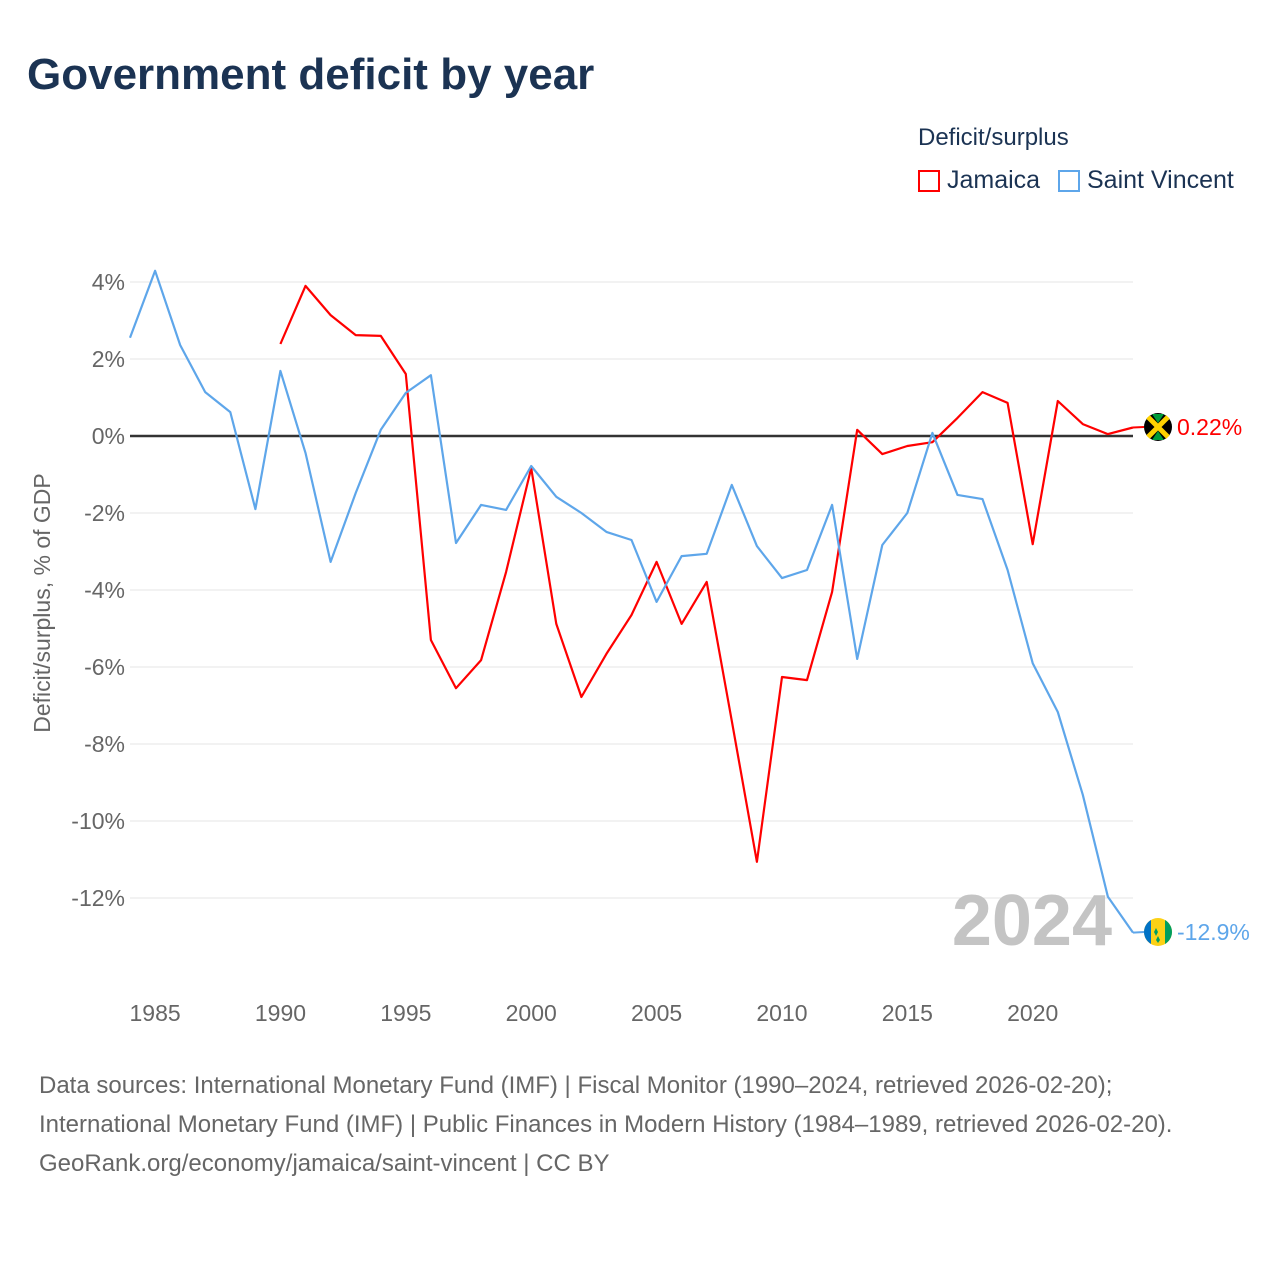 The image size is (1280, 1280). What do you see at coordinates (1032, 921) in the screenshot?
I see `year-watermark: 2024` at bounding box center [1032, 921].